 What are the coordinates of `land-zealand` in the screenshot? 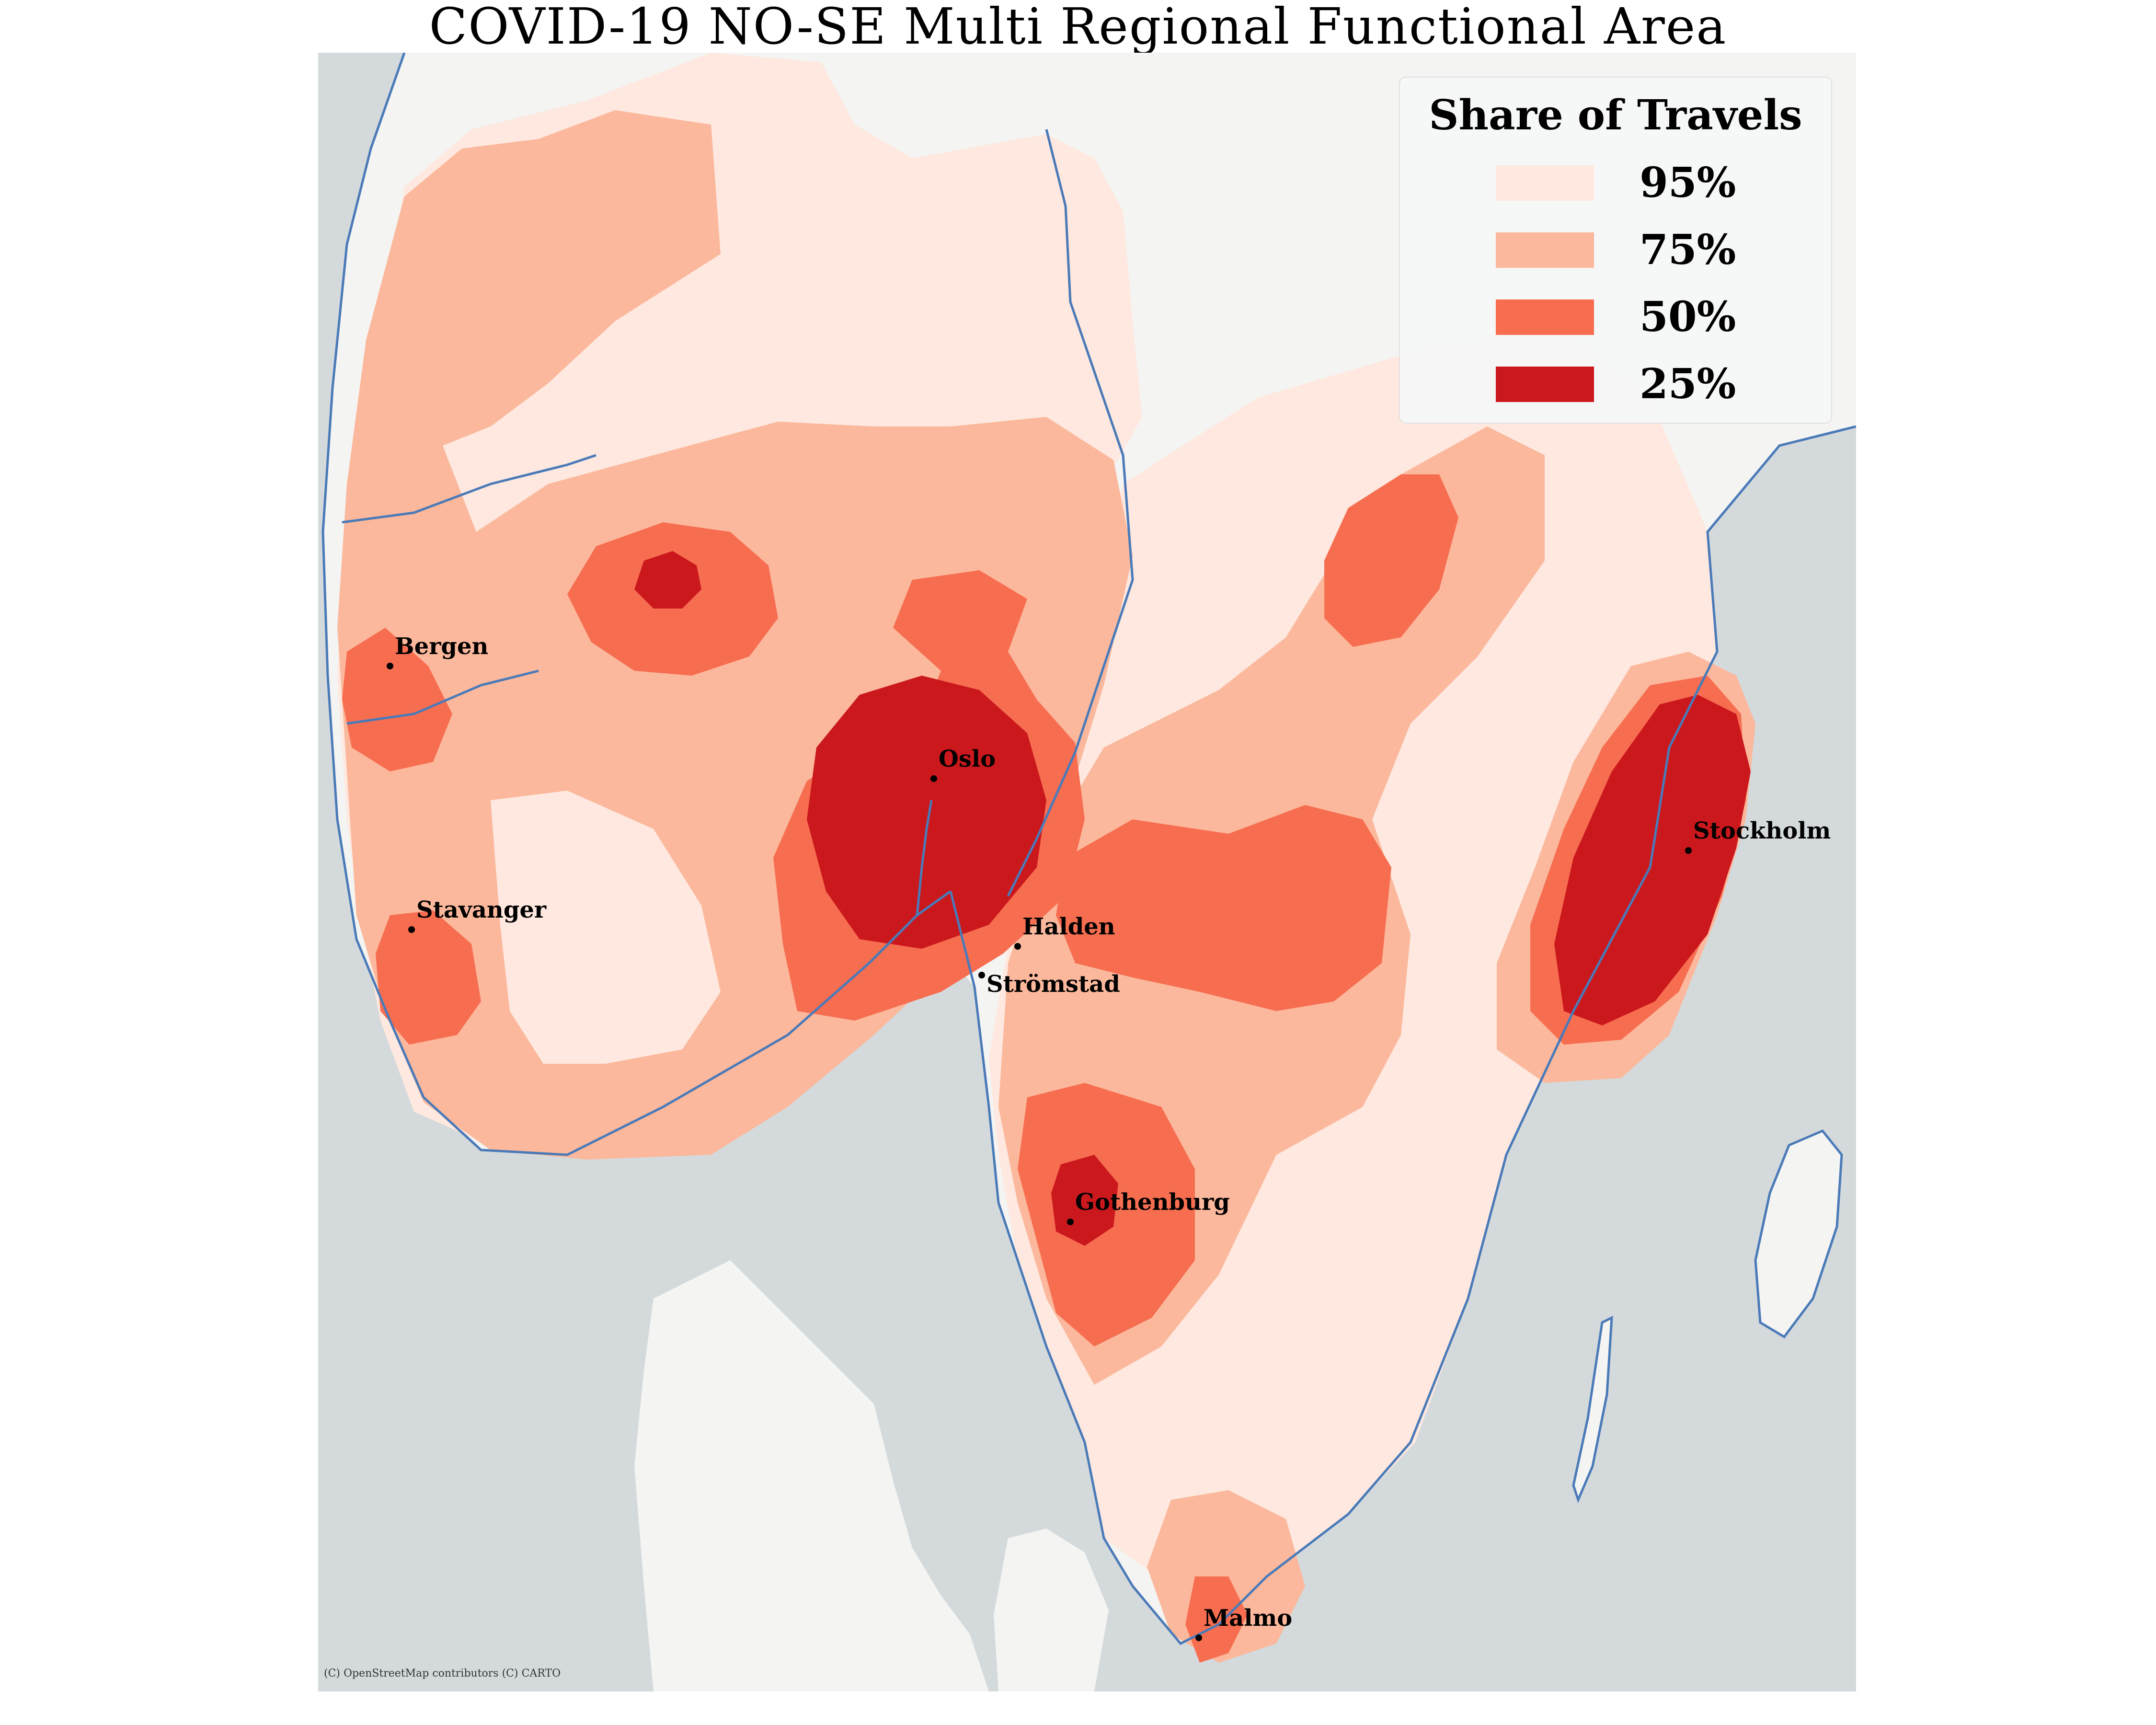 It's located at (1051, 1610).